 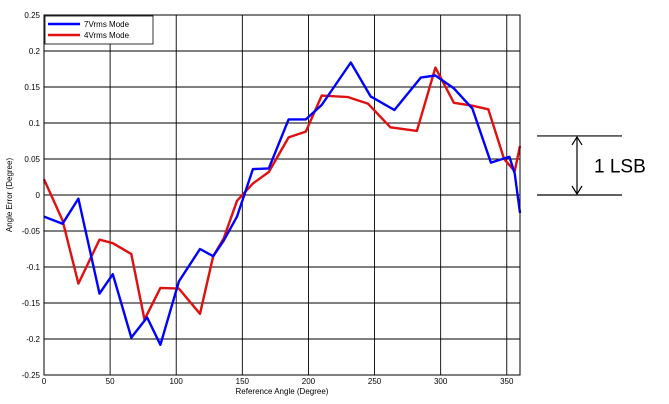 What do you see at coordinates (107, 35) in the screenshot?
I see `legend-label: 4Vrms Mode` at bounding box center [107, 35].